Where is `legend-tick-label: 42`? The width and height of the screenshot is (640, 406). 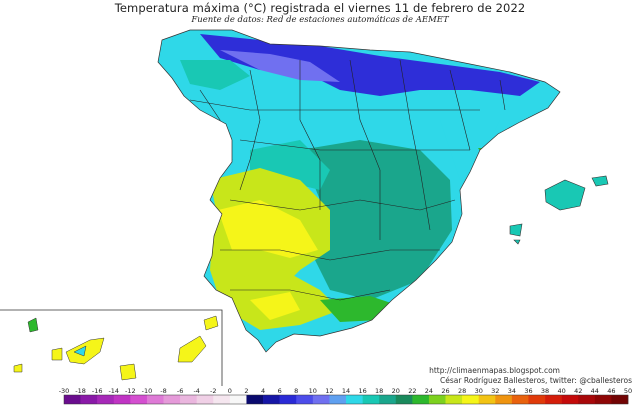 legend-tick-label: 42 is located at coordinates (578, 391).